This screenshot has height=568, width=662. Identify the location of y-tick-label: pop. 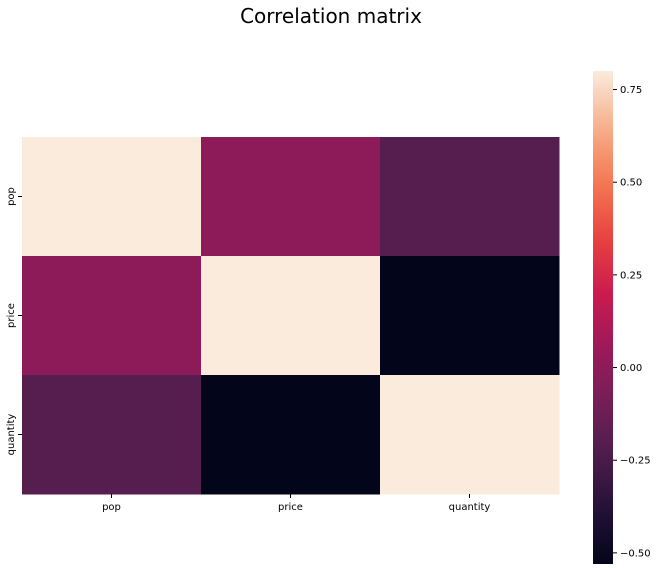
(11, 196).